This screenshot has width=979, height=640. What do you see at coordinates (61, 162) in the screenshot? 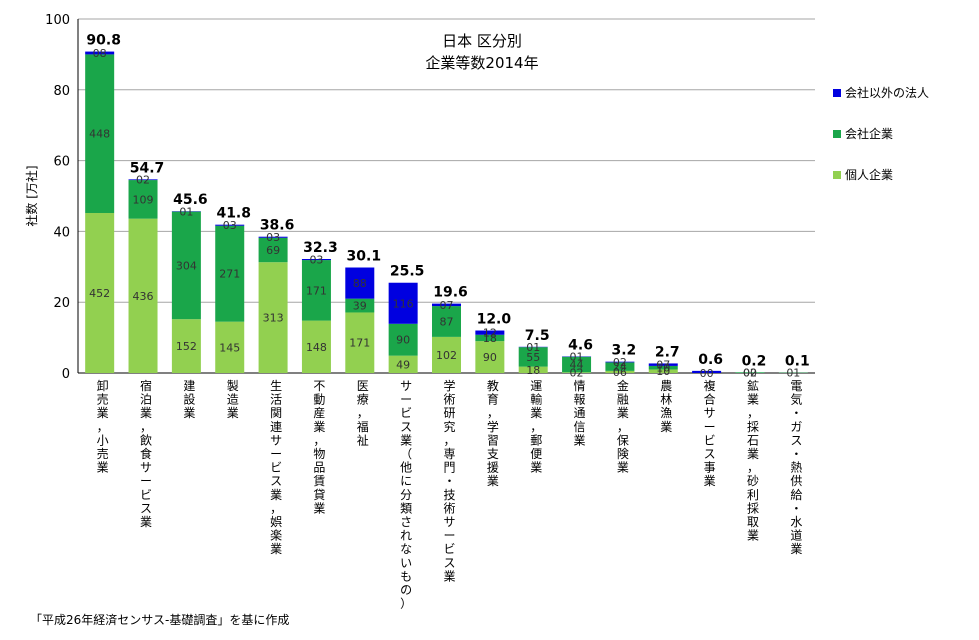
I see `y-tick-label: 60` at bounding box center [61, 162].